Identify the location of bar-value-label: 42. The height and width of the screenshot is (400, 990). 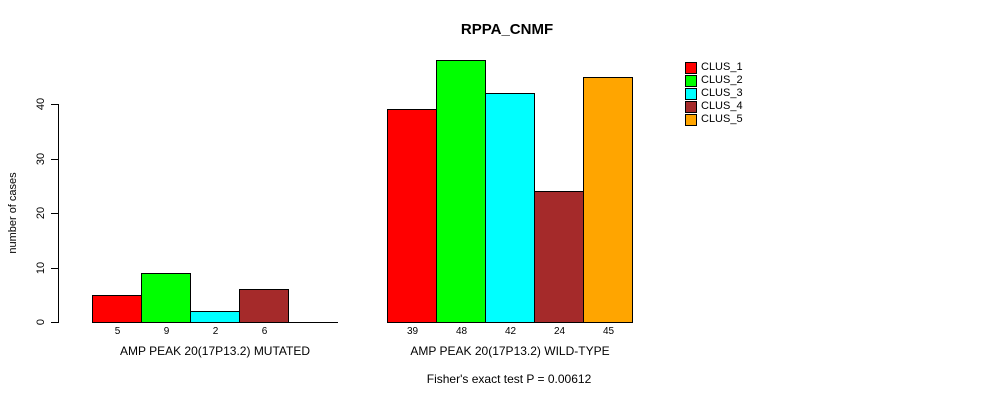
(510, 331).